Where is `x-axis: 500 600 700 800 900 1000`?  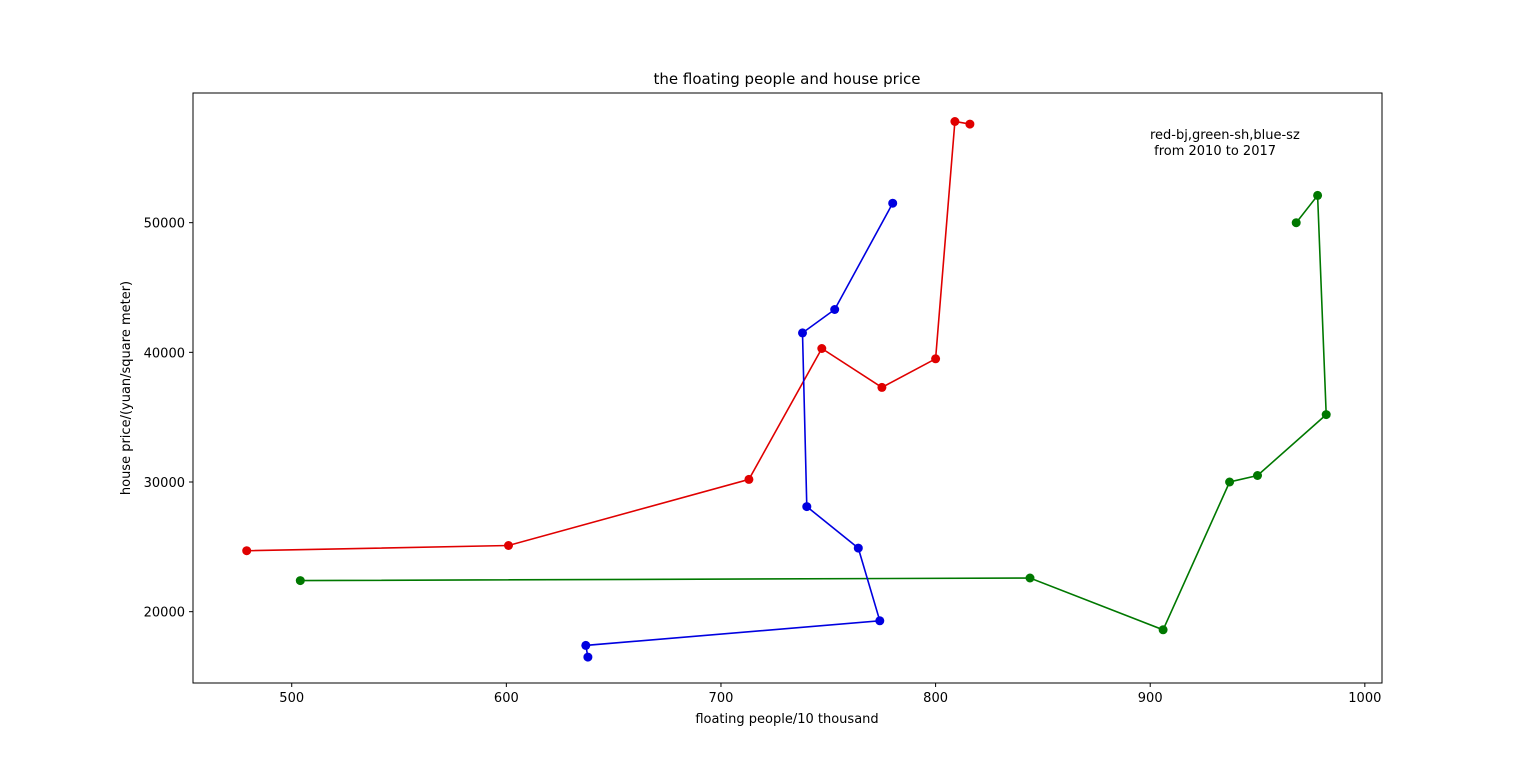 x-axis: 500 600 700 800 900 1000 is located at coordinates (830, 694).